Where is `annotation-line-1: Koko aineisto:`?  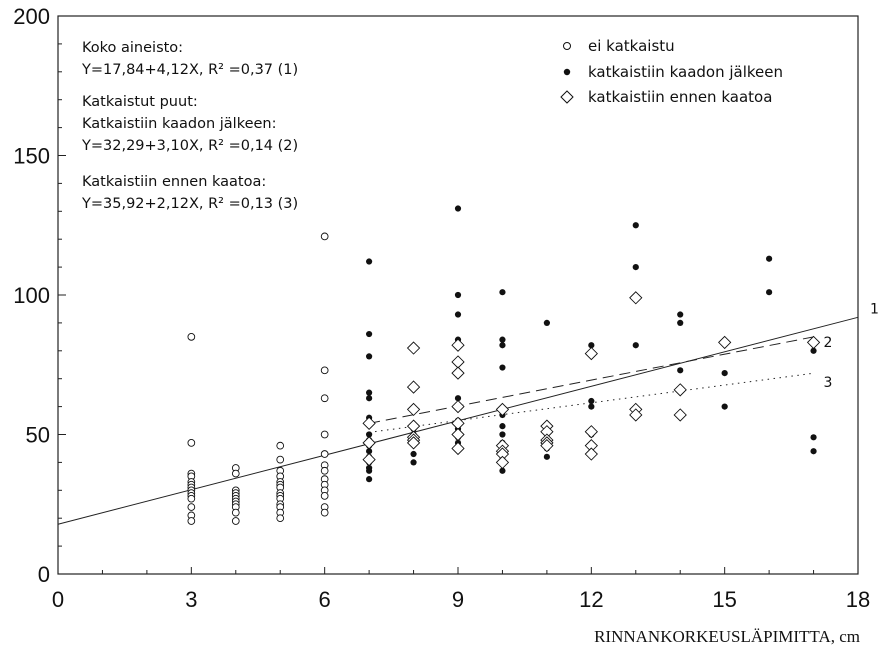
annotation-line-1: Koko aineisto: is located at coordinates (132, 48).